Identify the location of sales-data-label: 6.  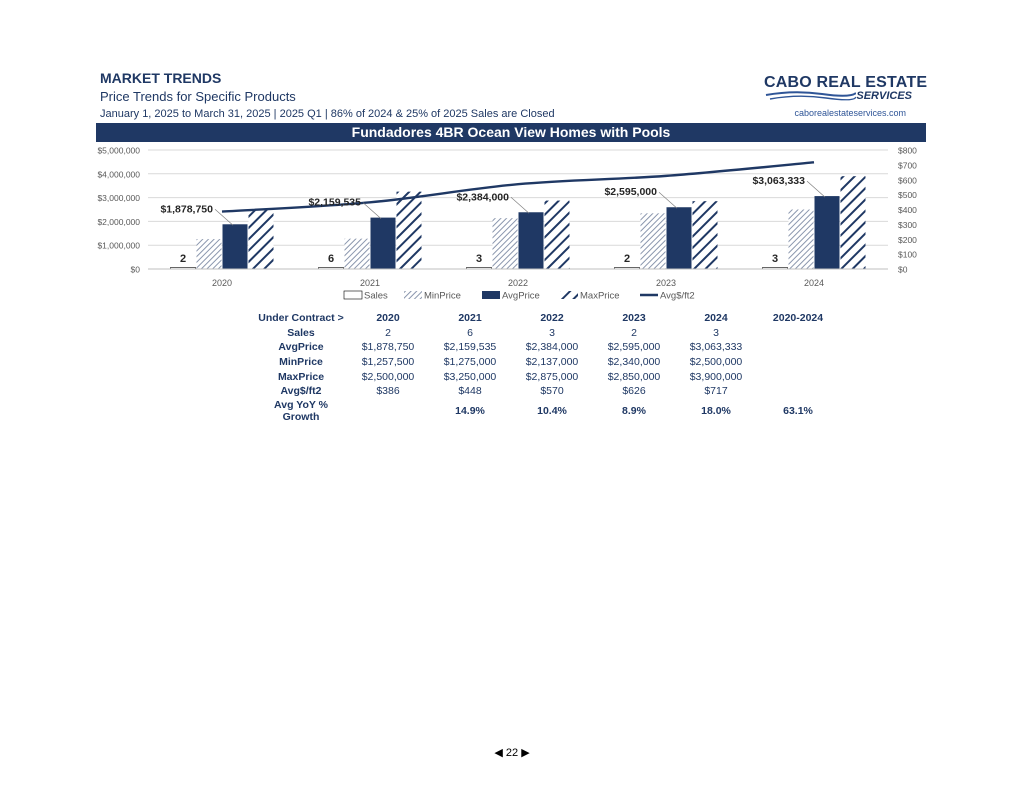
(331, 259).